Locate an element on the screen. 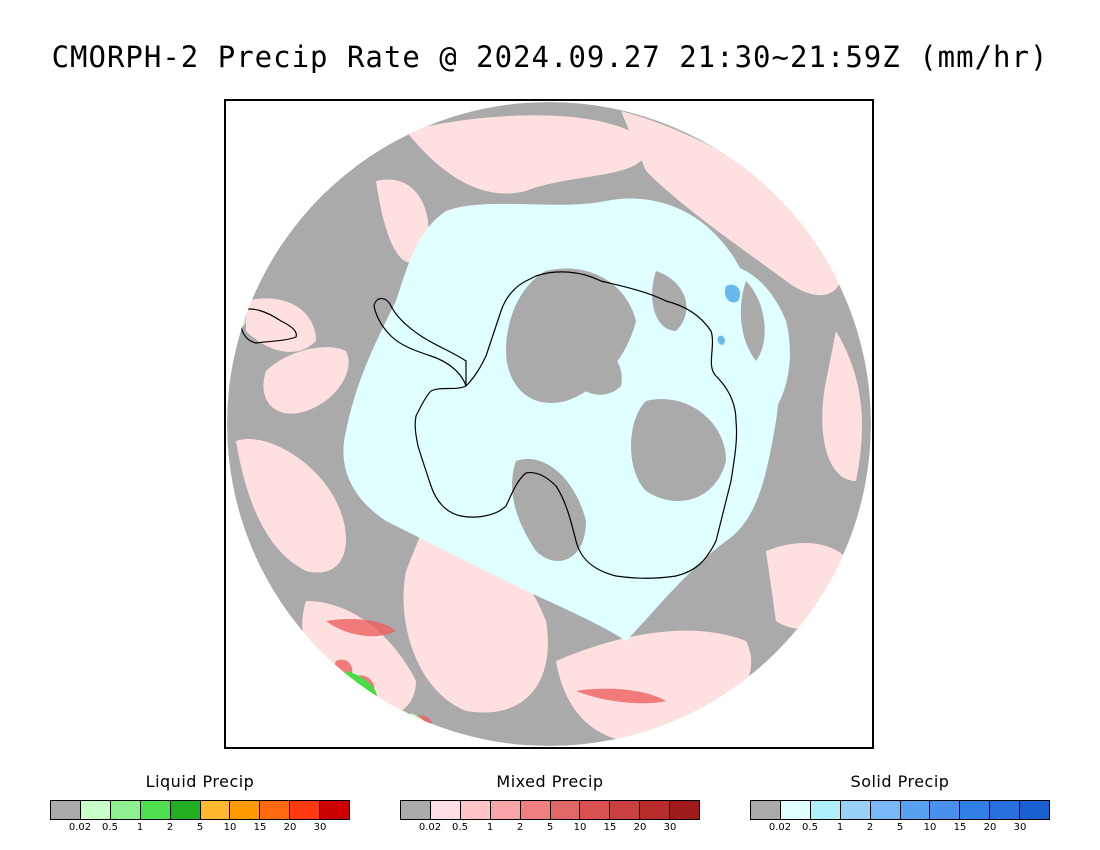 Image resolution: width=1100 pixels, height=850 pixels. legend-mixed-precip: Mixed Precip 0.02 0.5 1 2 5 10 15 20 30 is located at coordinates (550, 803).